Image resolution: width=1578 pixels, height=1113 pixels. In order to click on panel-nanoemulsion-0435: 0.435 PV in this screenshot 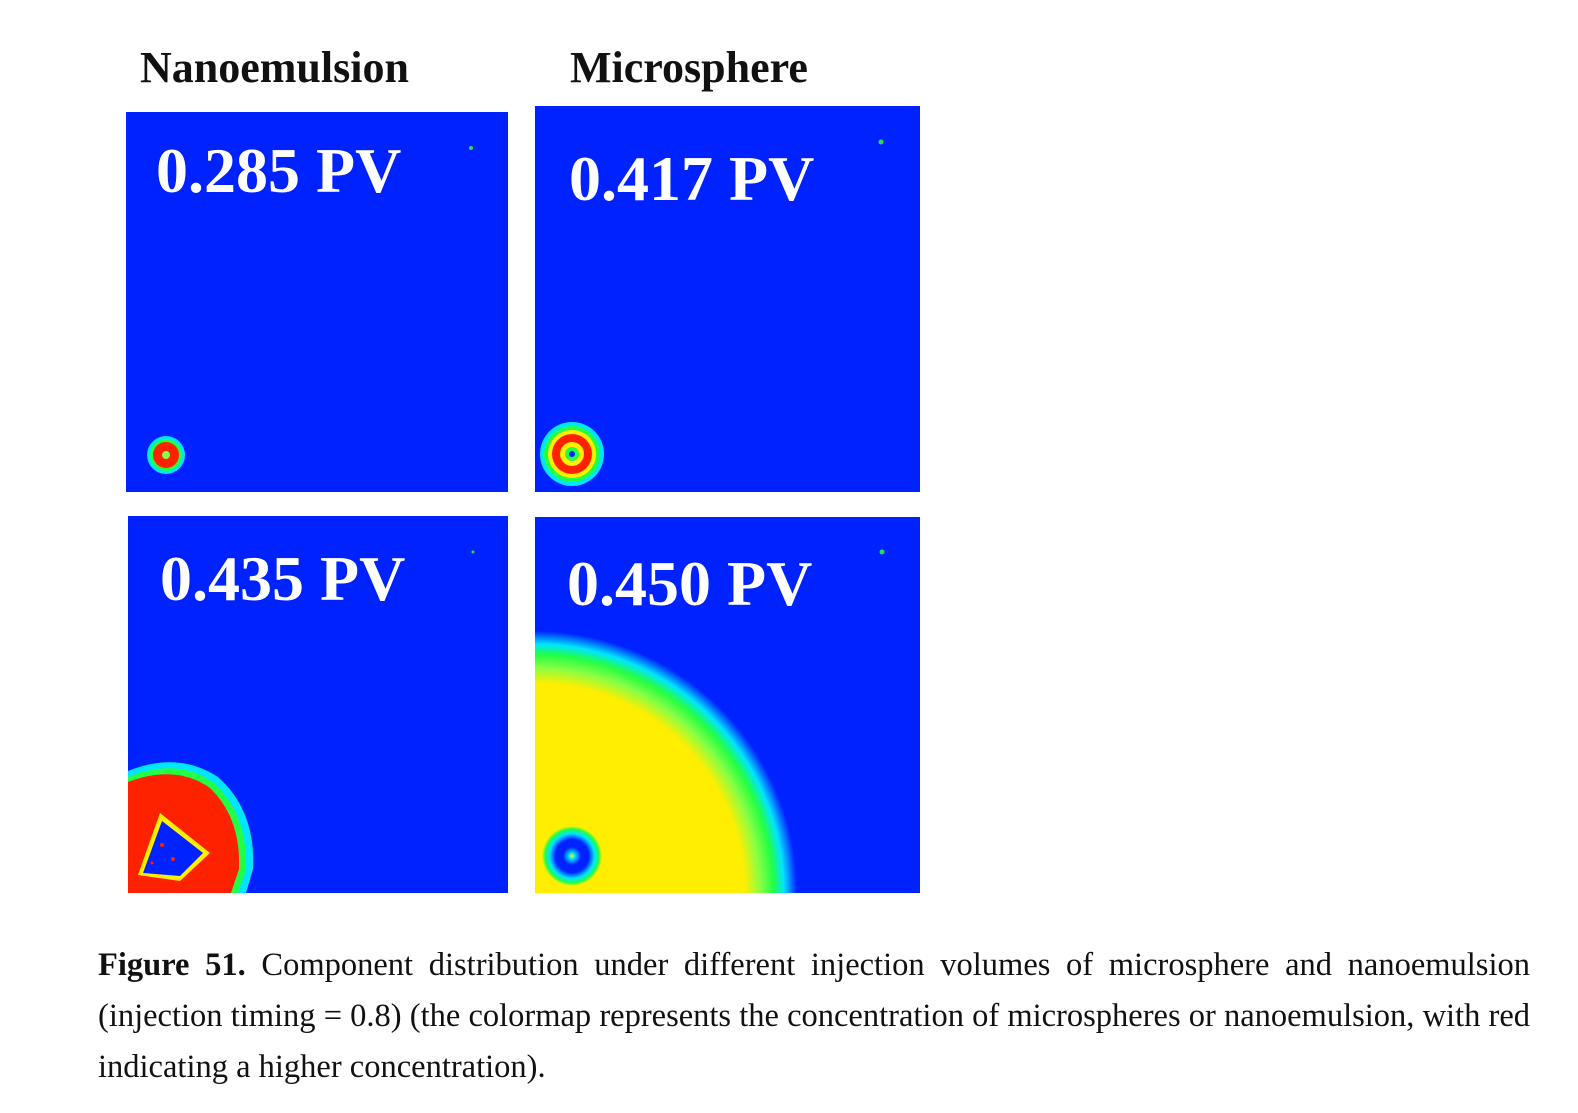, I will do `click(318, 704)`.